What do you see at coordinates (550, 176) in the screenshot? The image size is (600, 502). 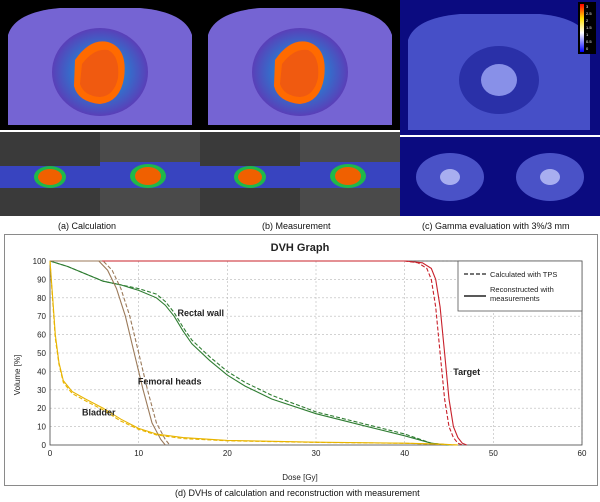 I see `gamma-sagittal-image` at bounding box center [550, 176].